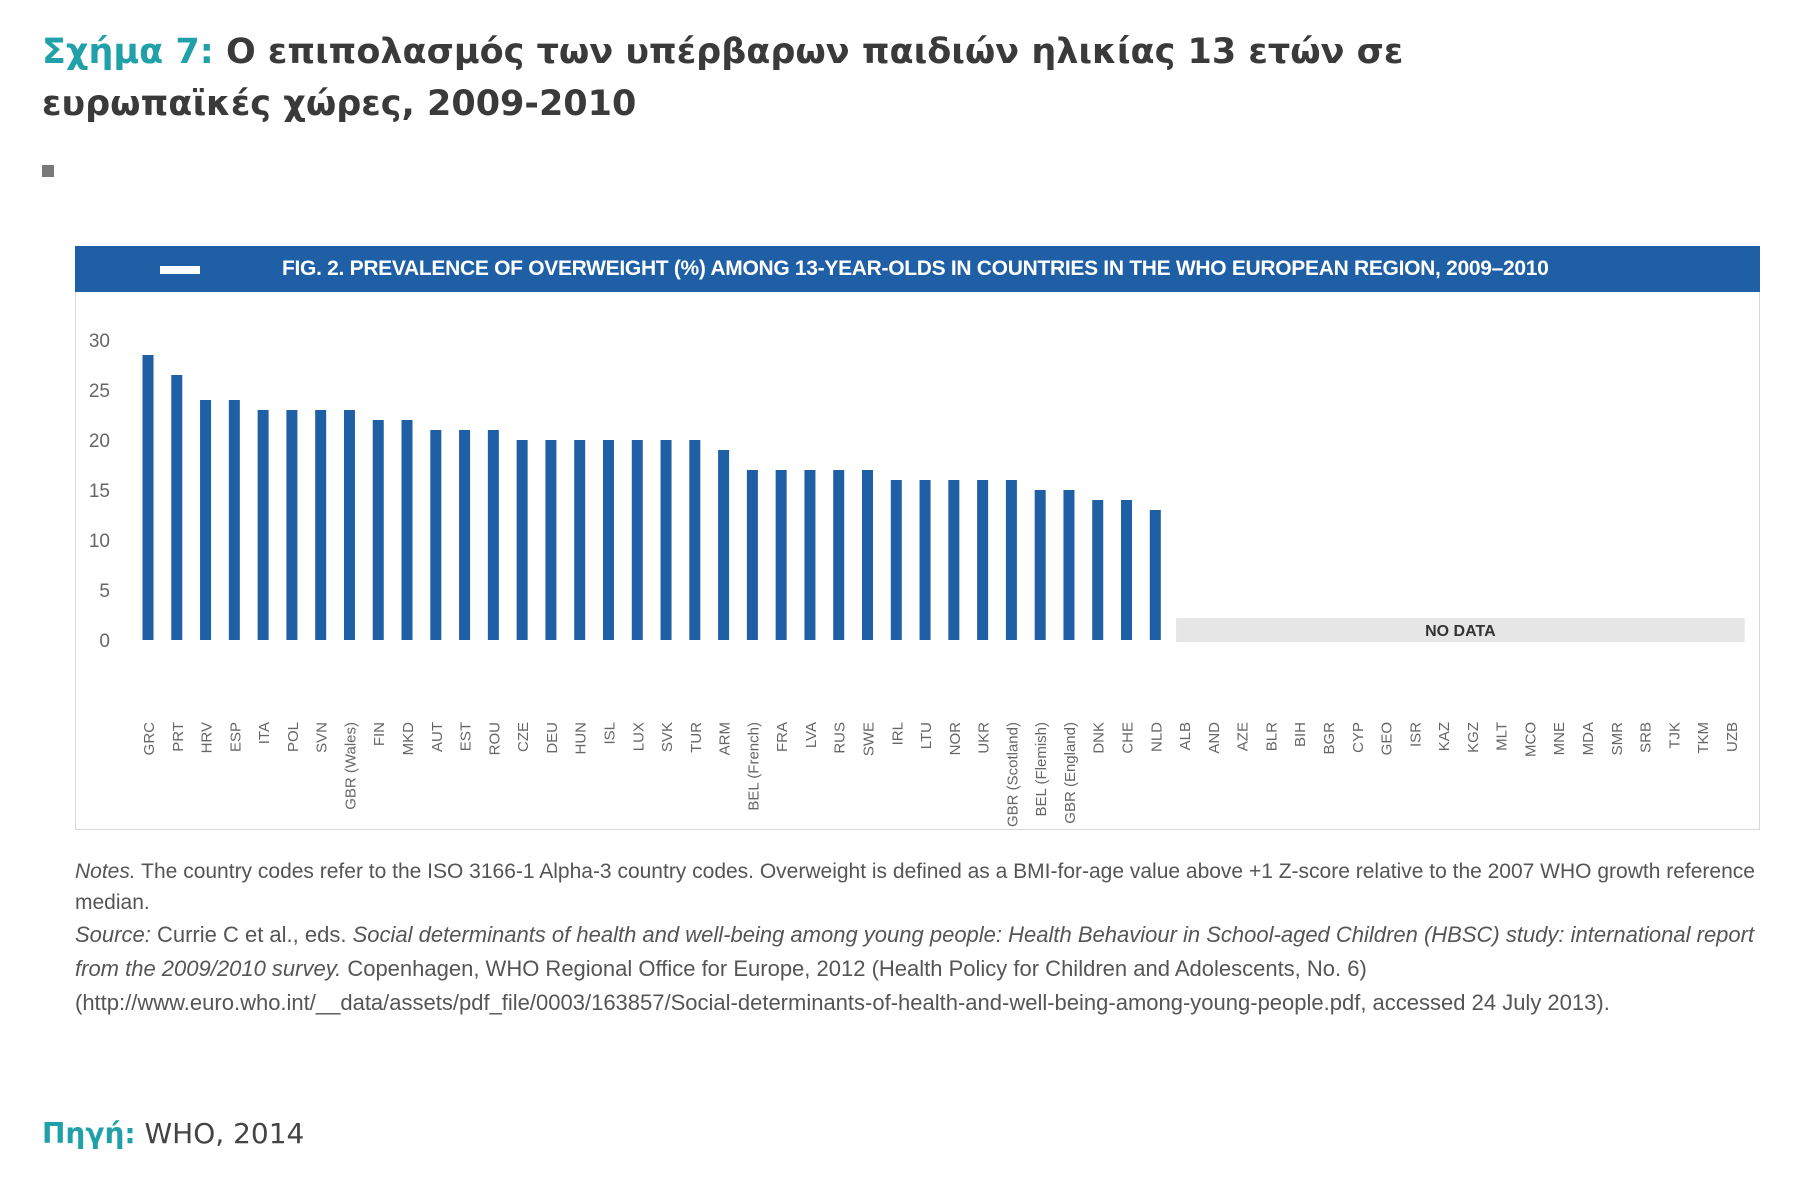 The image size is (1810, 1188). I want to click on no-data-label: NO DATA, so click(1460, 631).